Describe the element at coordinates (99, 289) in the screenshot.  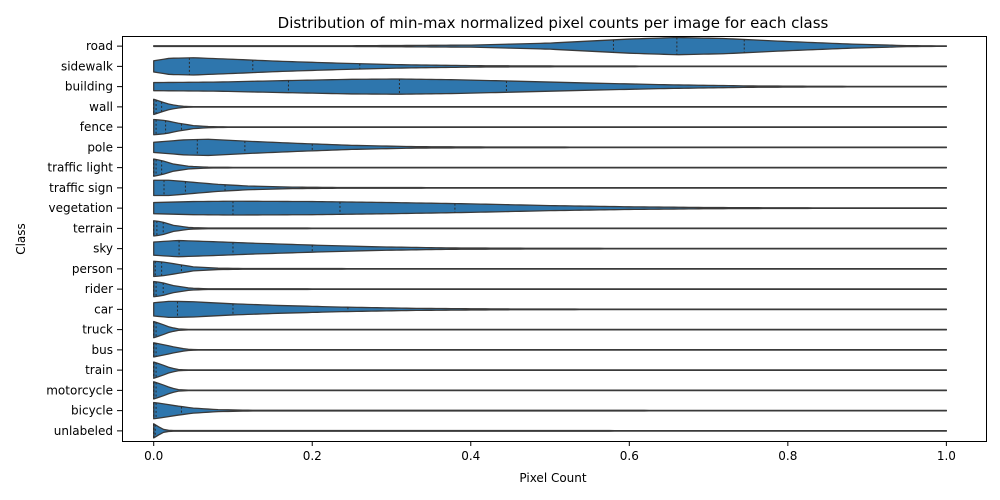
I see `y-tick-label: rider` at that location.